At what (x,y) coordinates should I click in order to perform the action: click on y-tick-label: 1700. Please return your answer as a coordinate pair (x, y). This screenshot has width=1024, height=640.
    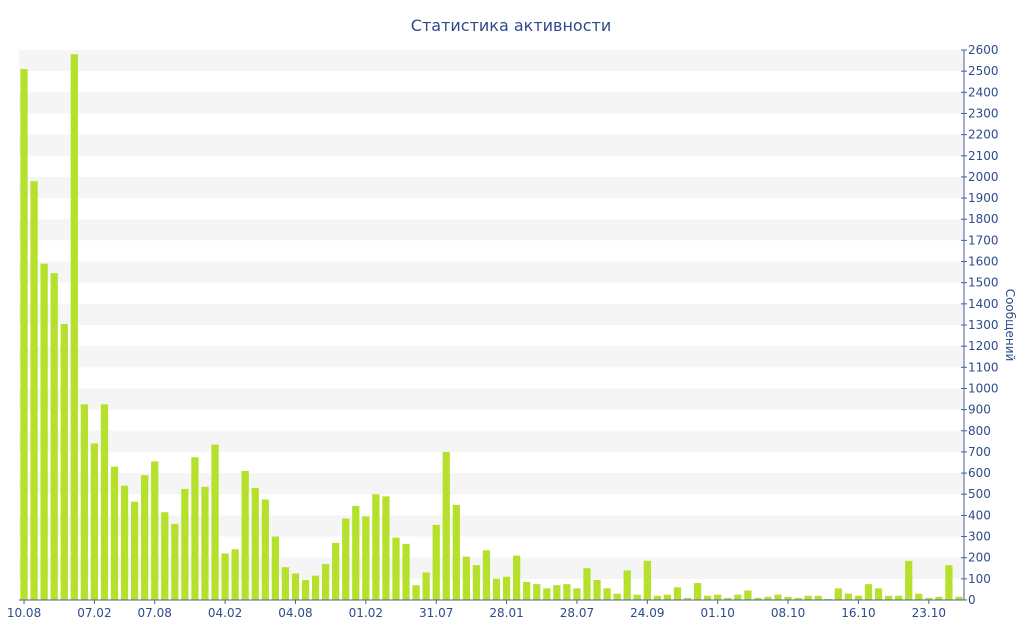
    Looking at the image, I should click on (983, 240).